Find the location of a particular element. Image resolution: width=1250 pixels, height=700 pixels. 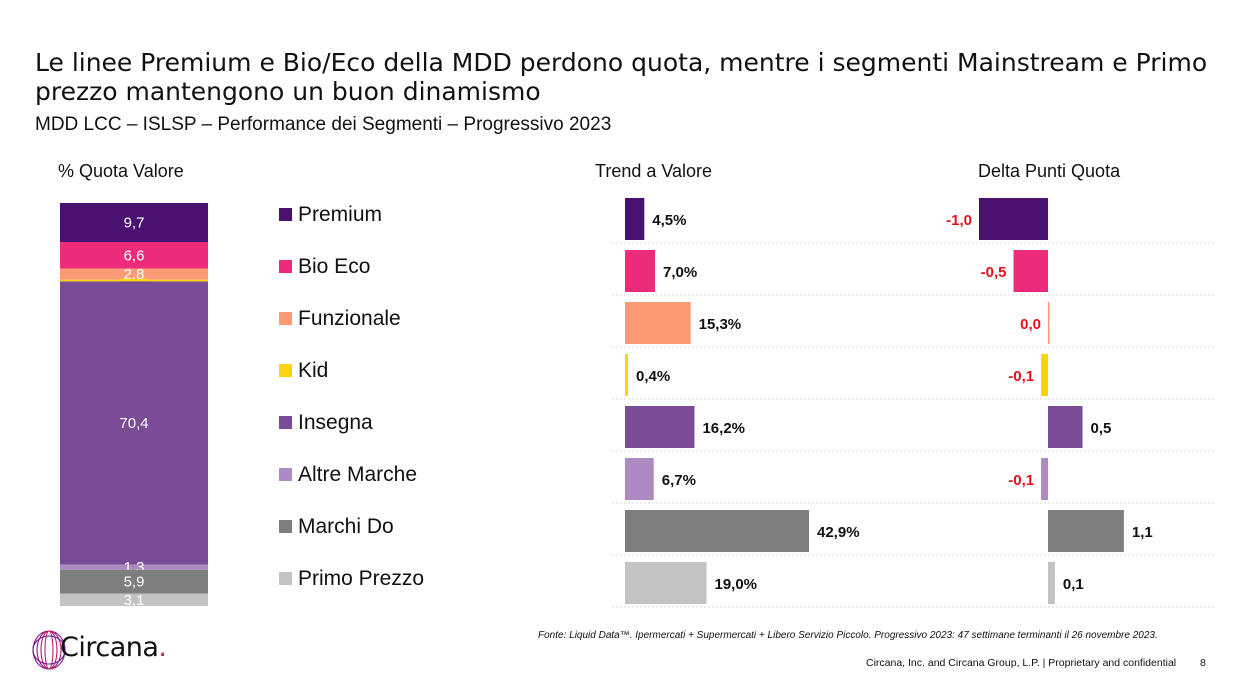

trend-label-bio-eco: 7,0% is located at coordinates (680, 272).